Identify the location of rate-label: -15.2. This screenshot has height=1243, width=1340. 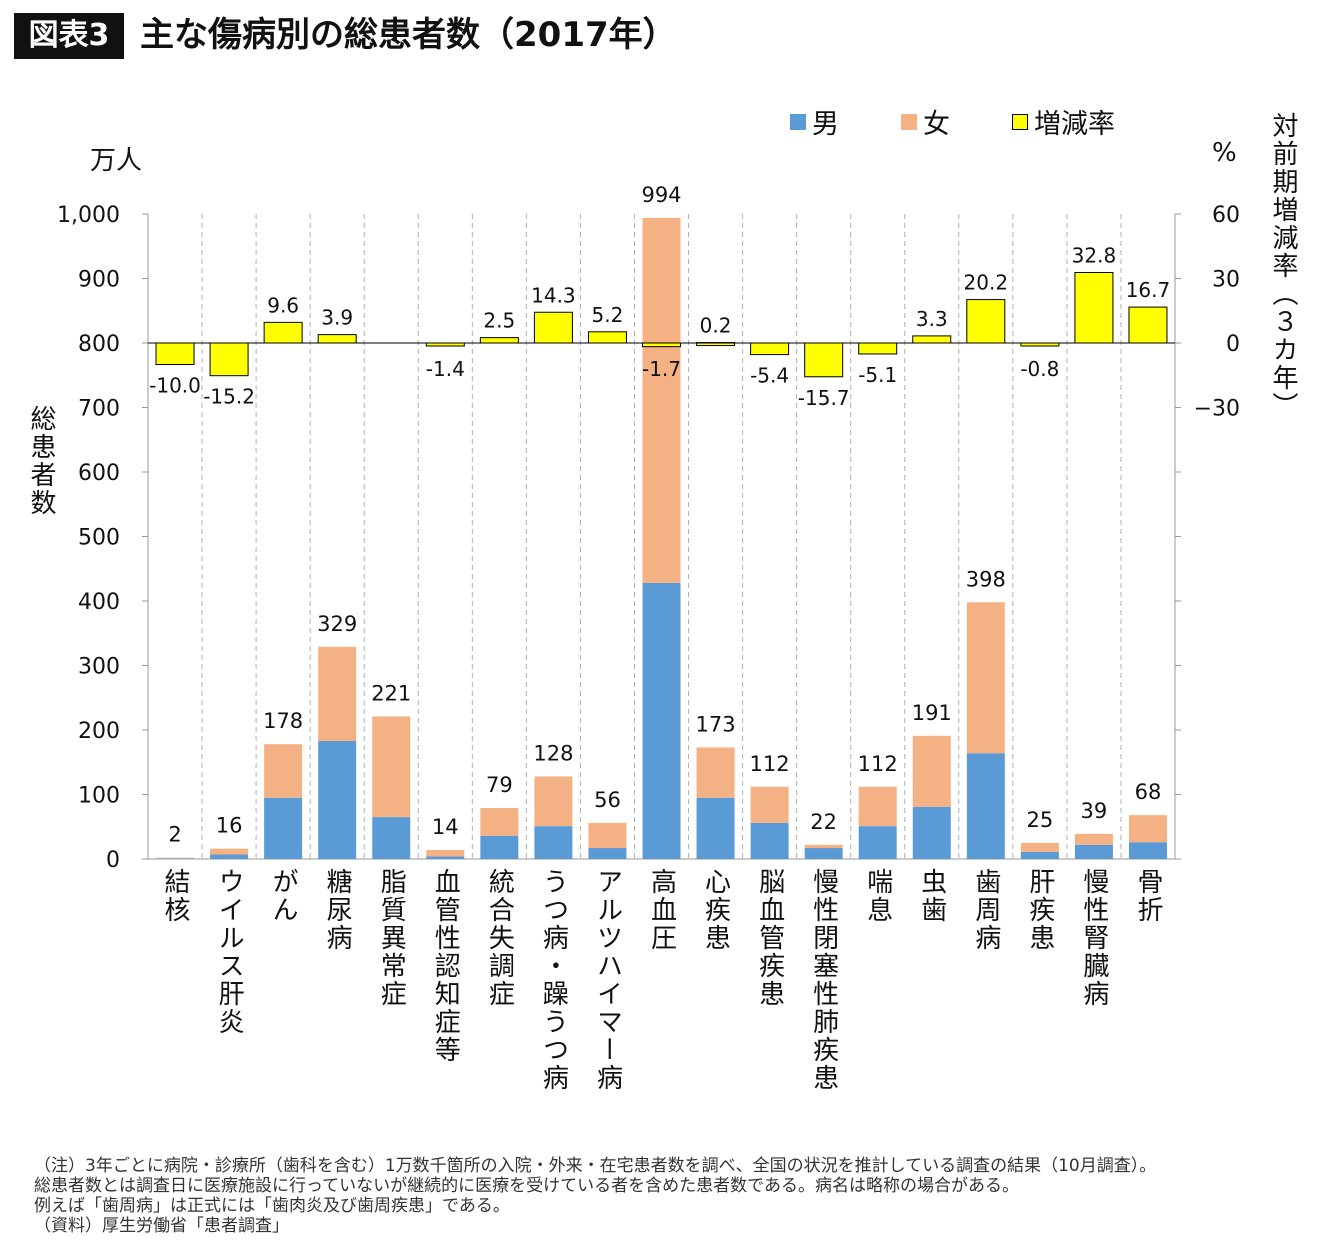
(229, 397).